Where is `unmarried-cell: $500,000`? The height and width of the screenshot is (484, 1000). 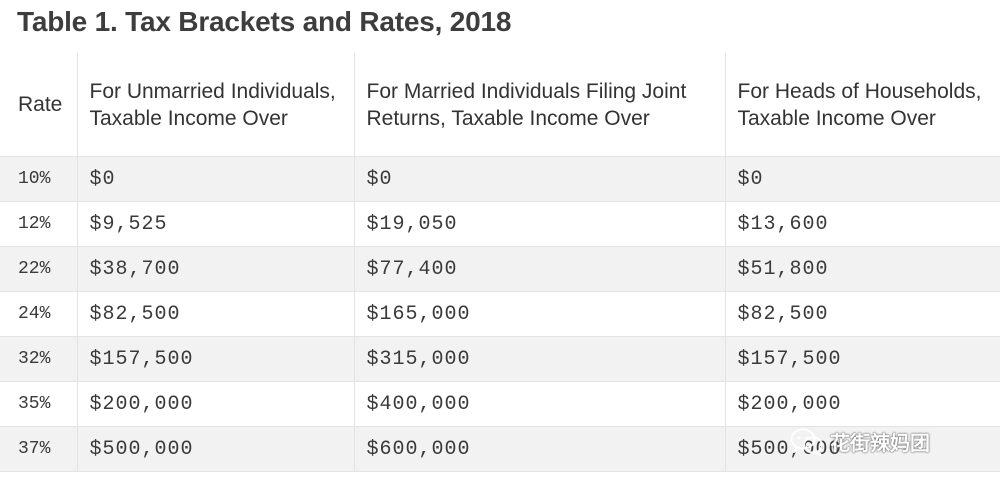 unmarried-cell: $500,000 is located at coordinates (215, 449).